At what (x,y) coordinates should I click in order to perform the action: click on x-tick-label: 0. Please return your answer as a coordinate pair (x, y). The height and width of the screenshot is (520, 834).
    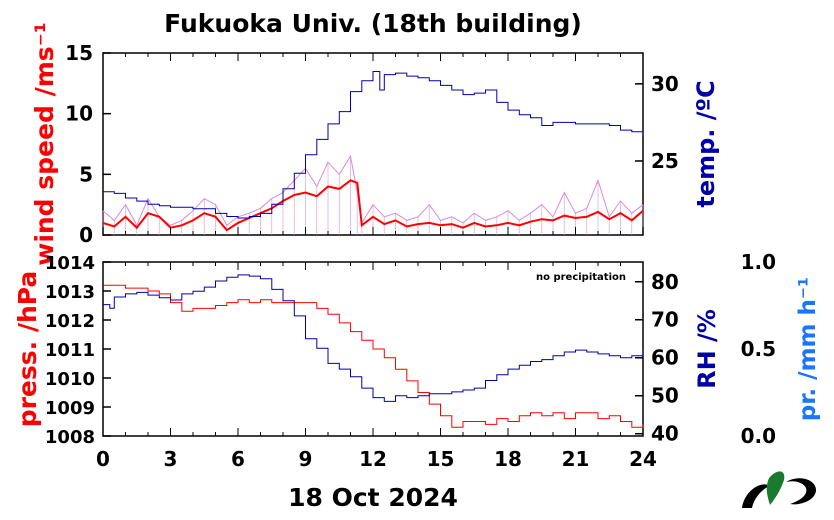
    Looking at the image, I should click on (103, 459).